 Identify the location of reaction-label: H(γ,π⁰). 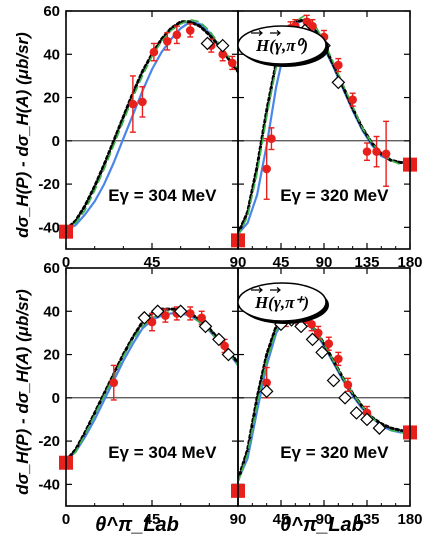
(281, 45).